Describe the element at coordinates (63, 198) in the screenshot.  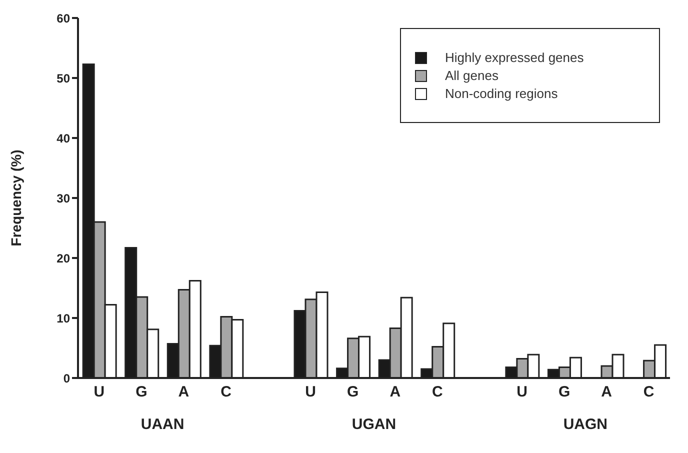
I see `y-tick-label: 30` at that location.